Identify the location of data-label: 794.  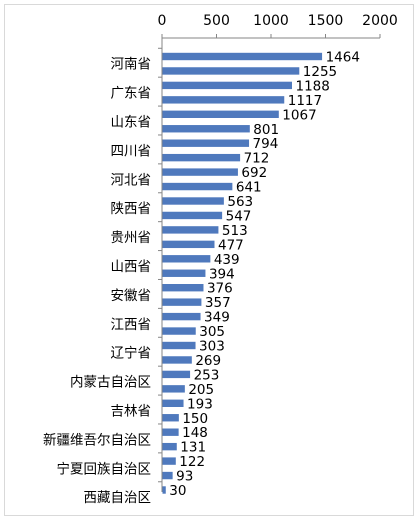
(266, 144).